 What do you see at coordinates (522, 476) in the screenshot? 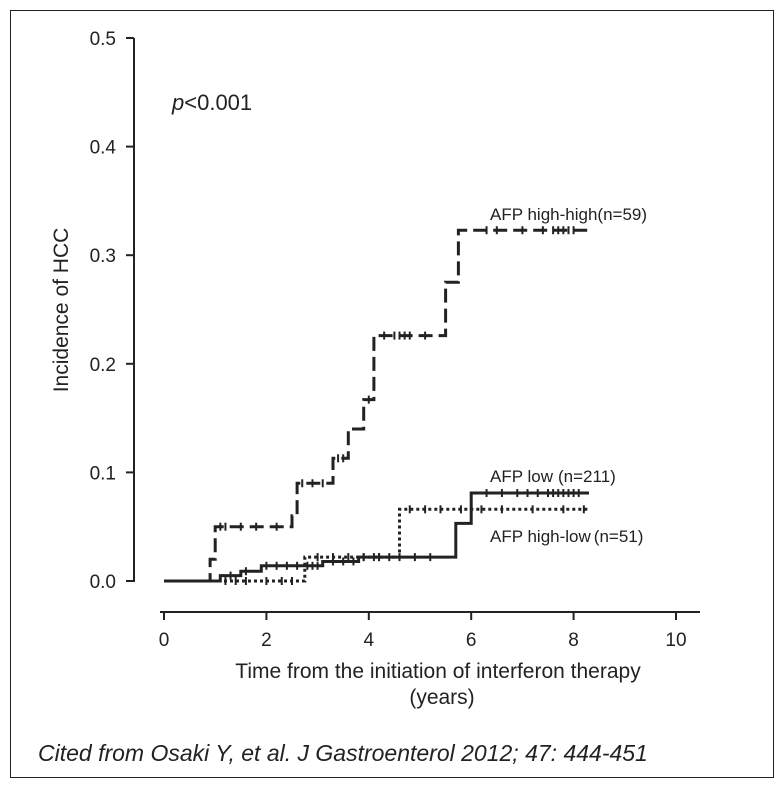
I see `series-name-low: AFP low` at bounding box center [522, 476].